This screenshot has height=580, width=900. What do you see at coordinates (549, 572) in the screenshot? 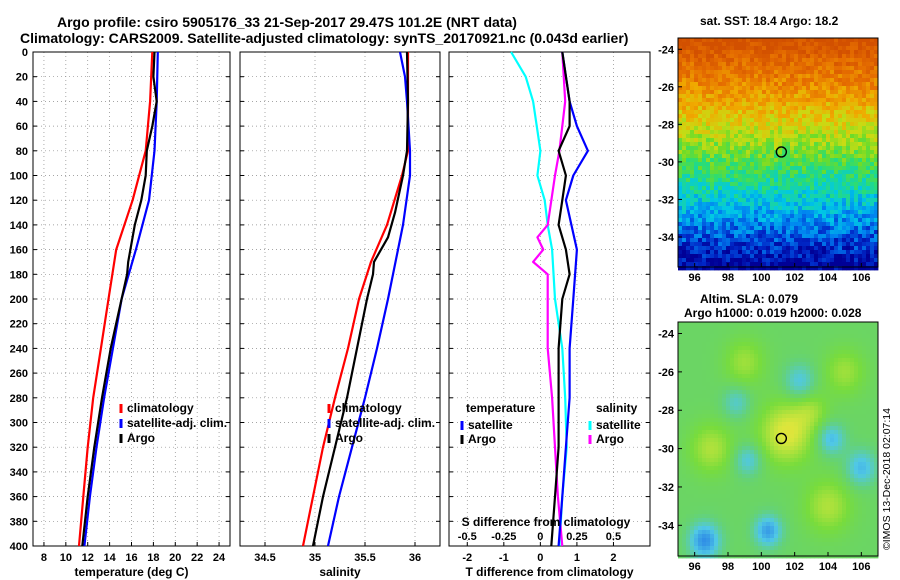
I see `diff-axis-label: T difference from climatology` at bounding box center [549, 572].